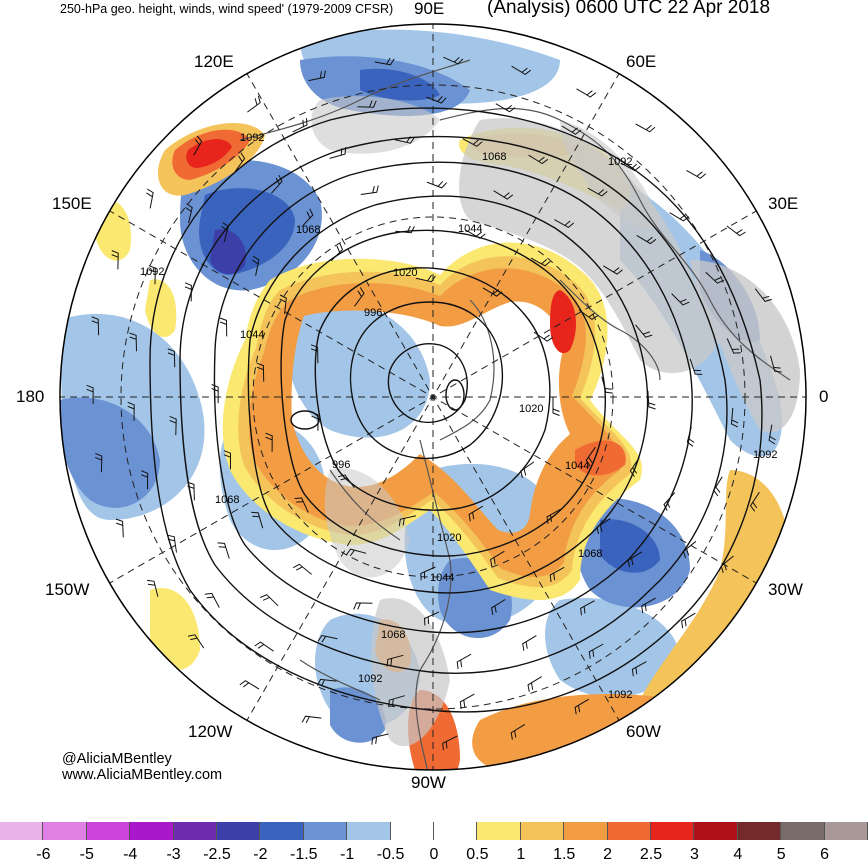  What do you see at coordinates (30, 396) in the screenshot?
I see `lon-label-180: 180` at bounding box center [30, 396].